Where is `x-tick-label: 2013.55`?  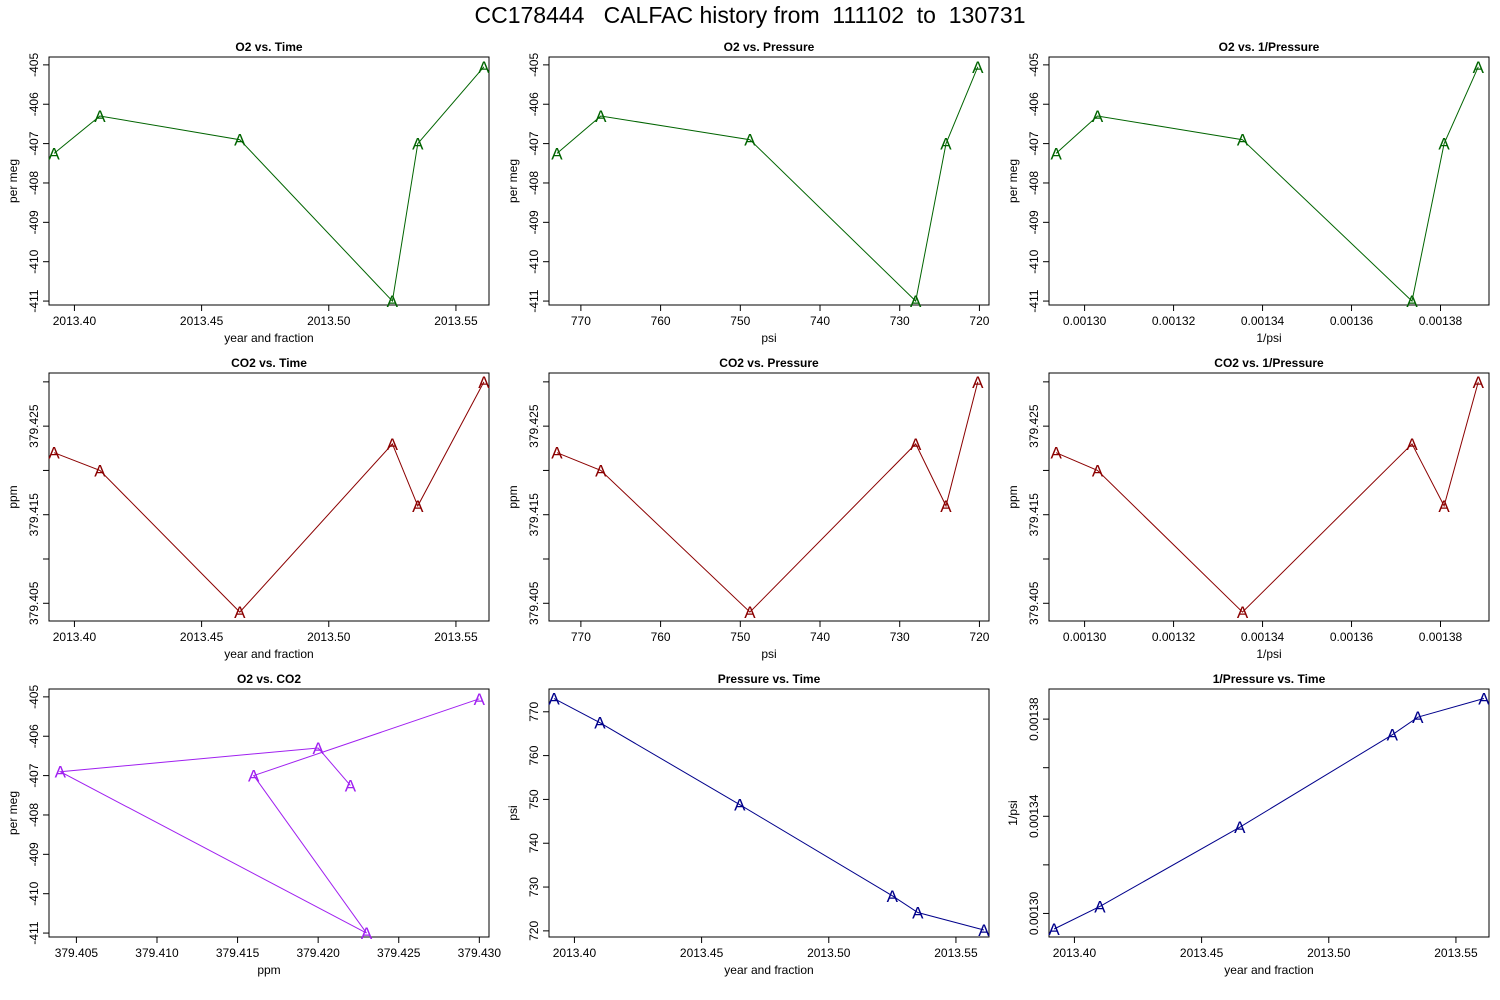 x-tick-label: 2013.55 is located at coordinates (456, 637).